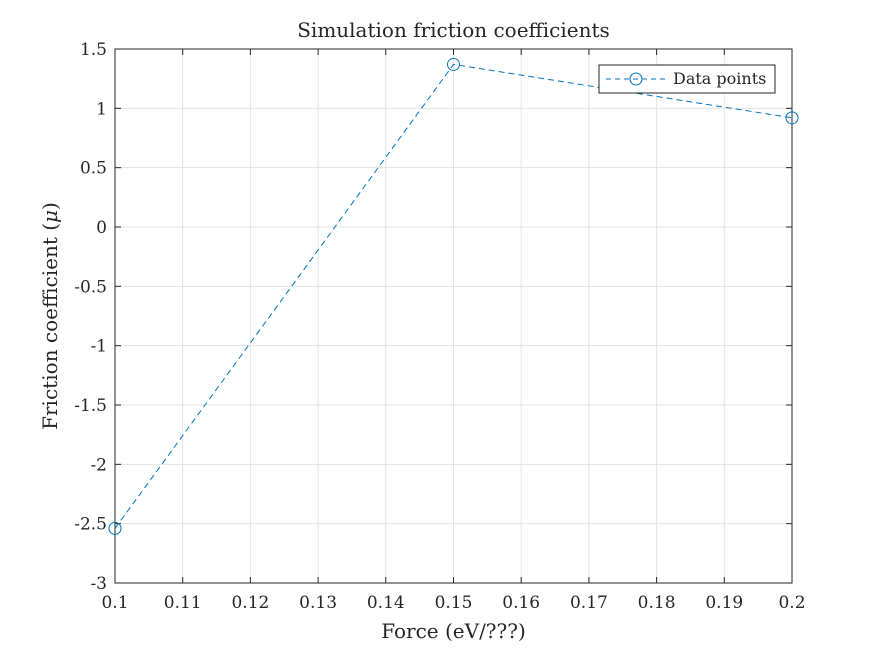 The width and height of the screenshot is (875, 661). Describe the element at coordinates (50, 326) in the screenshot. I see `y-axis-title-text: Friction coefficient (` at that location.